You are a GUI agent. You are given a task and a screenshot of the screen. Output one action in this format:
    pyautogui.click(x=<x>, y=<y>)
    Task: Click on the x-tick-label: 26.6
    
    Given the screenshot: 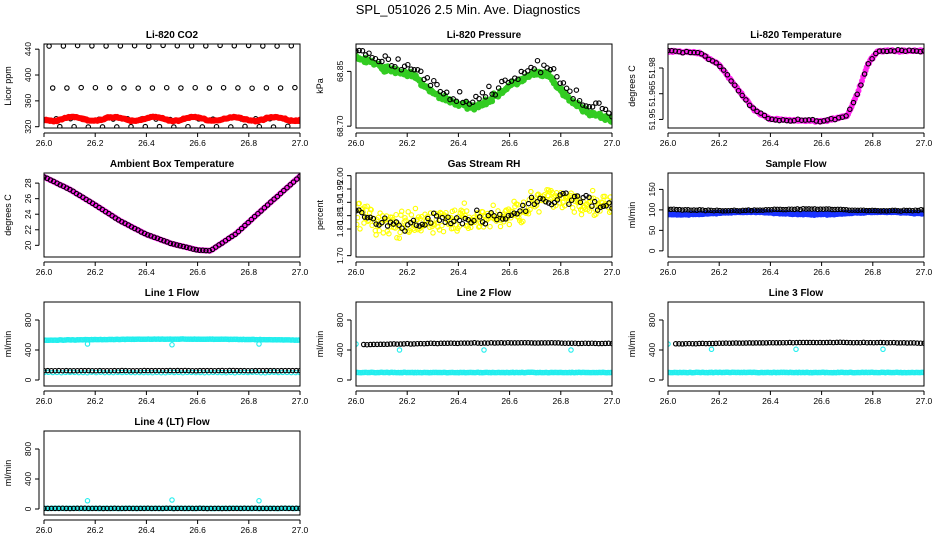 What is the action you would take?
    pyautogui.click(x=509, y=272)
    